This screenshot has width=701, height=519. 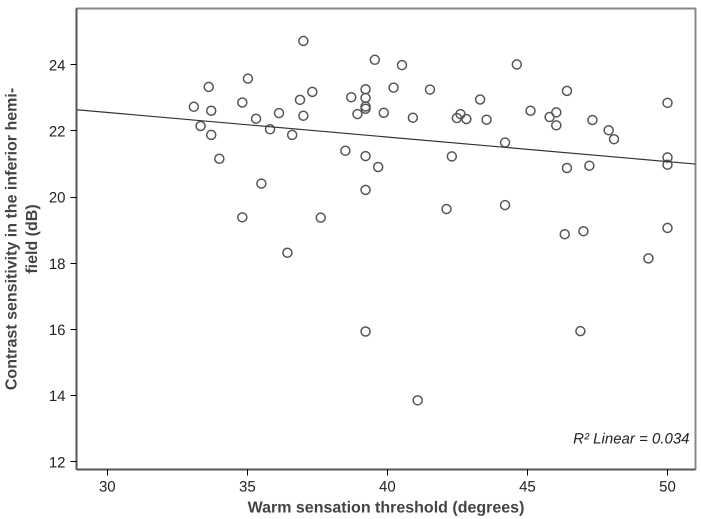 What do you see at coordinates (386, 508) in the screenshot?
I see `x-axis-title: Warm sensation threshold (degrees)` at bounding box center [386, 508].